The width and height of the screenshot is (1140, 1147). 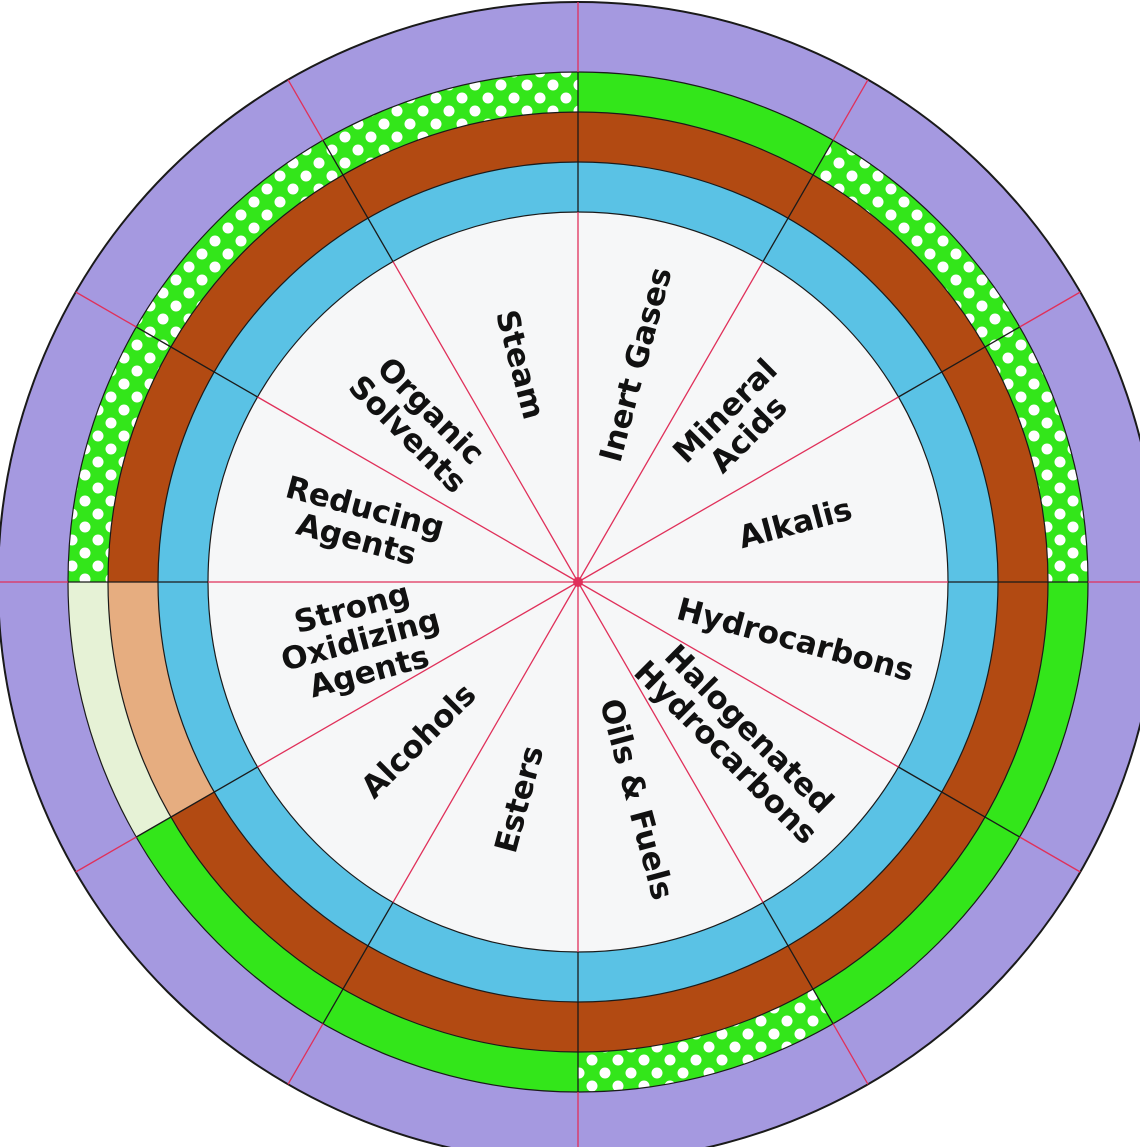 I want to click on brown-band-organic-solvents, so click(x=269, y=273).